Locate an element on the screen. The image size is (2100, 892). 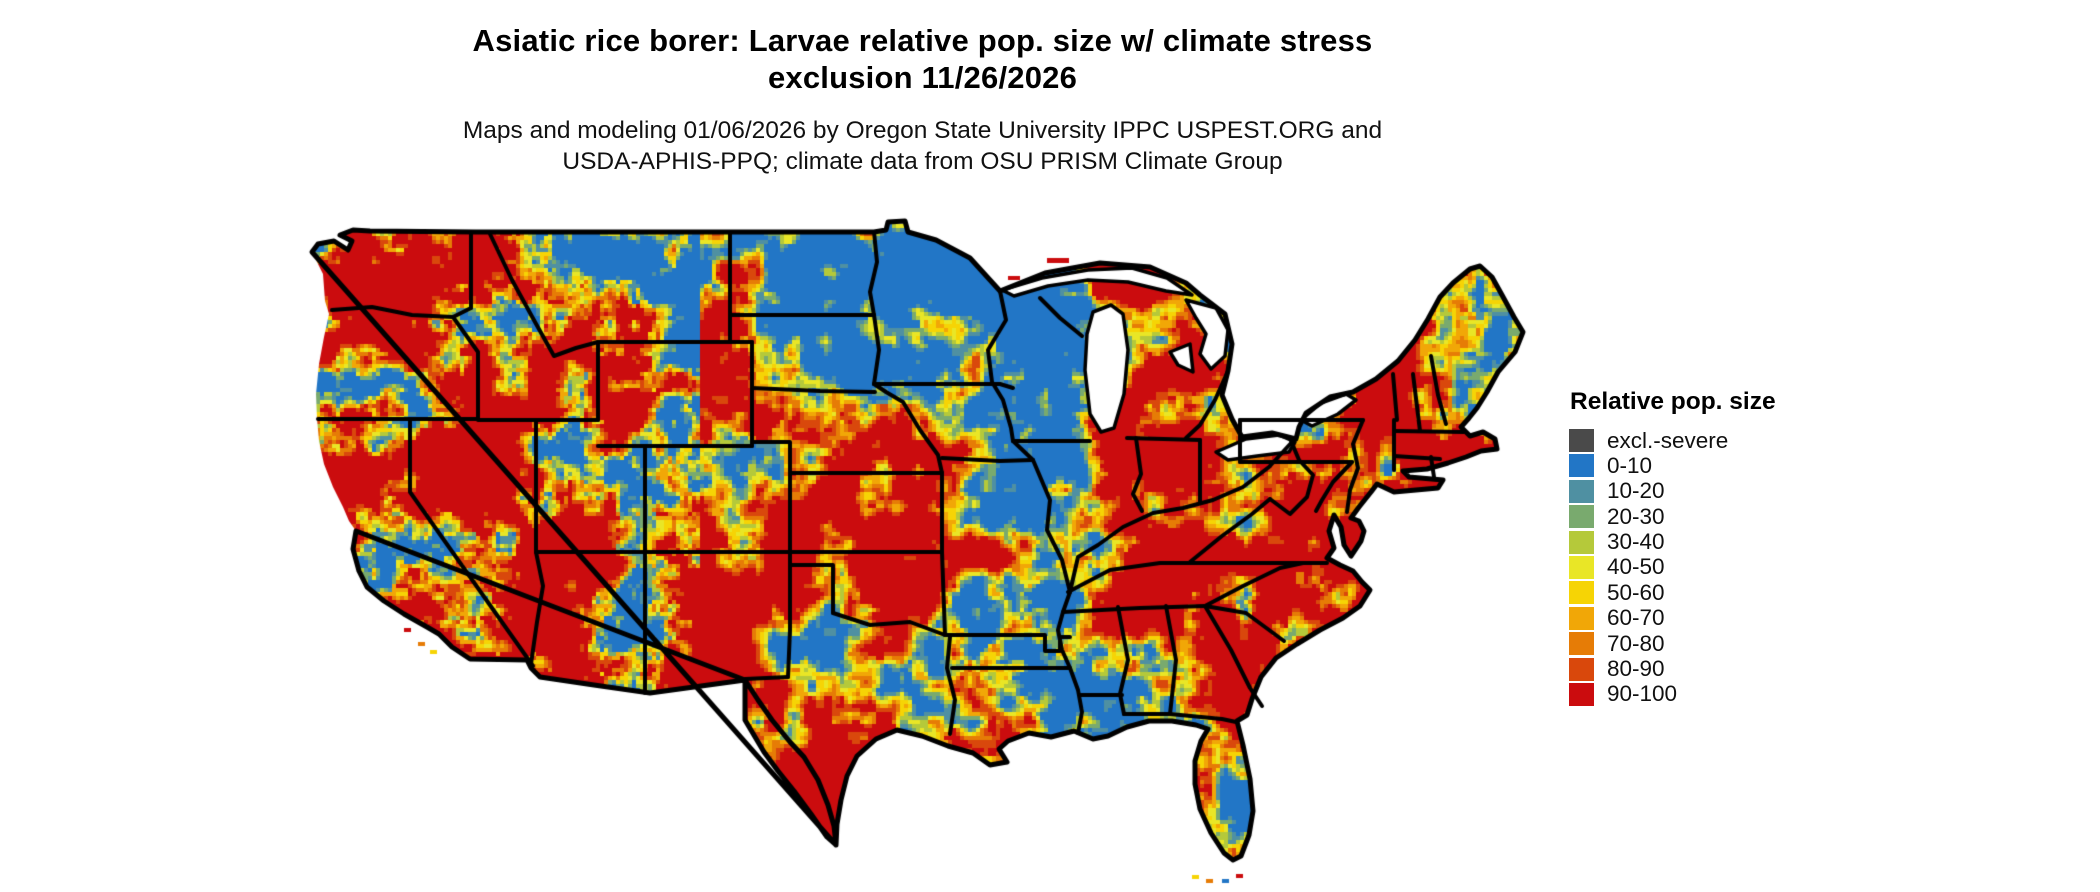
legend-row: 90-100 is located at coordinates (1672, 694).